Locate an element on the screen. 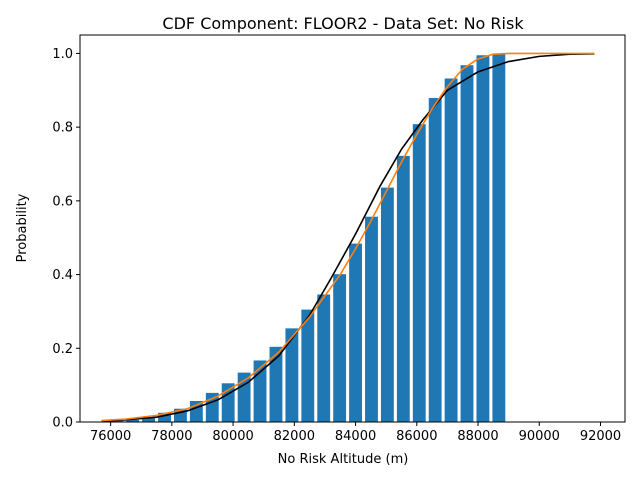 This screenshot has height=485, width=640. x-tick-label: 76000 is located at coordinates (110, 436).